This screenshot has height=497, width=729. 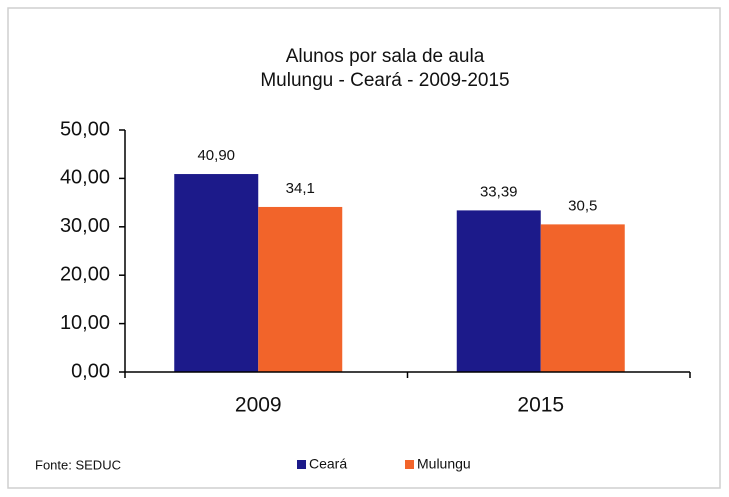 I want to click on y-tick-label: 40,00, so click(x=85, y=178).